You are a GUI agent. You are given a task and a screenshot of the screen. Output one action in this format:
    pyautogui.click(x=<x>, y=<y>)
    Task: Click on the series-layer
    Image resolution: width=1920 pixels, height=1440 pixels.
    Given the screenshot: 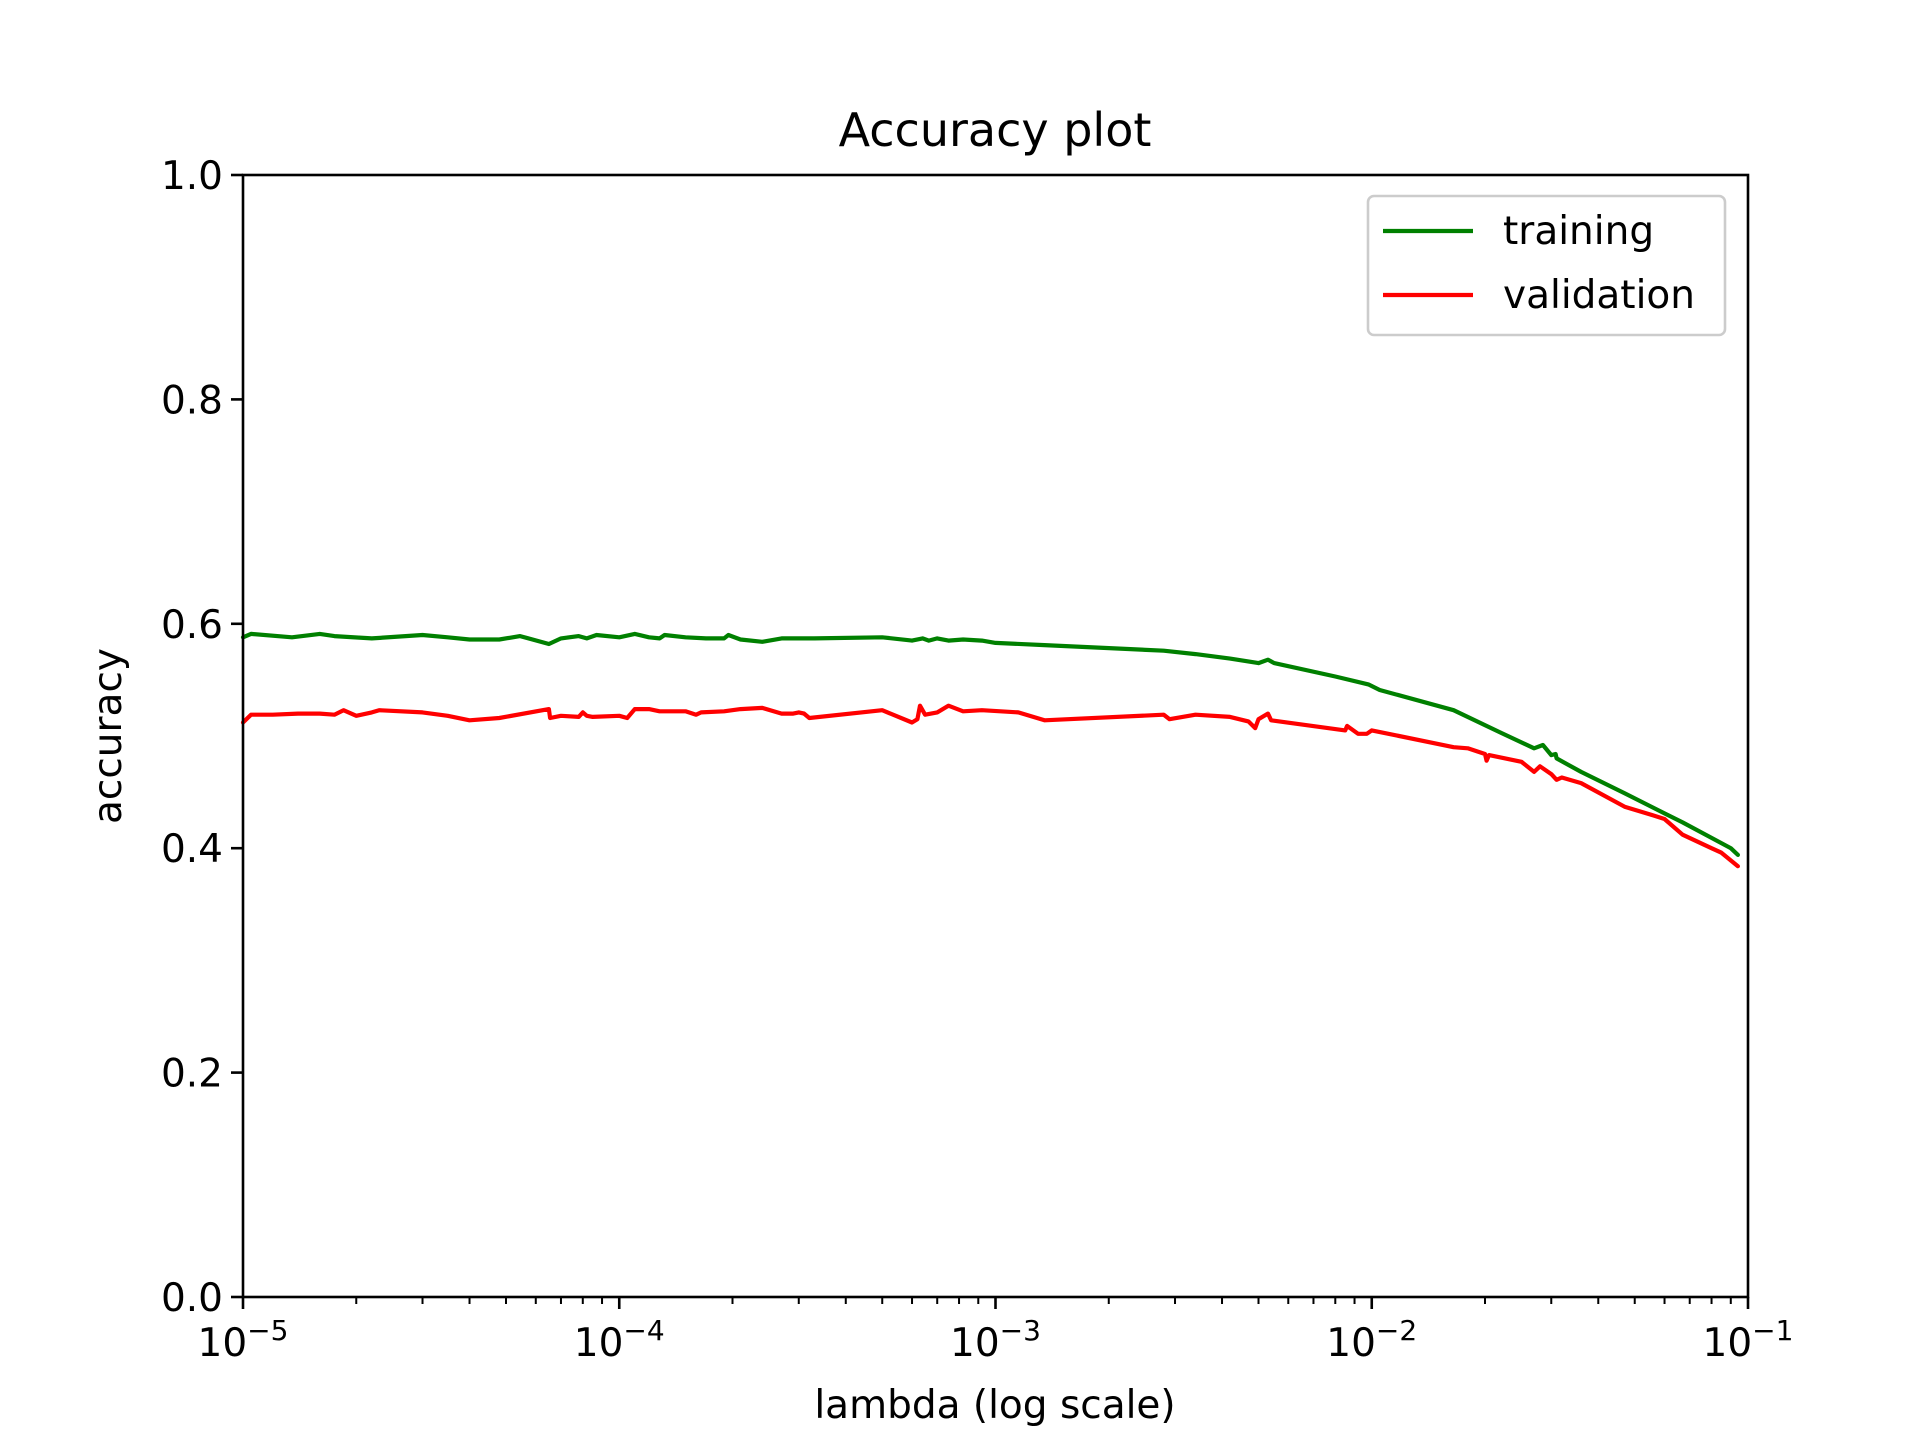 What is the action you would take?
    pyautogui.click(x=990, y=750)
    